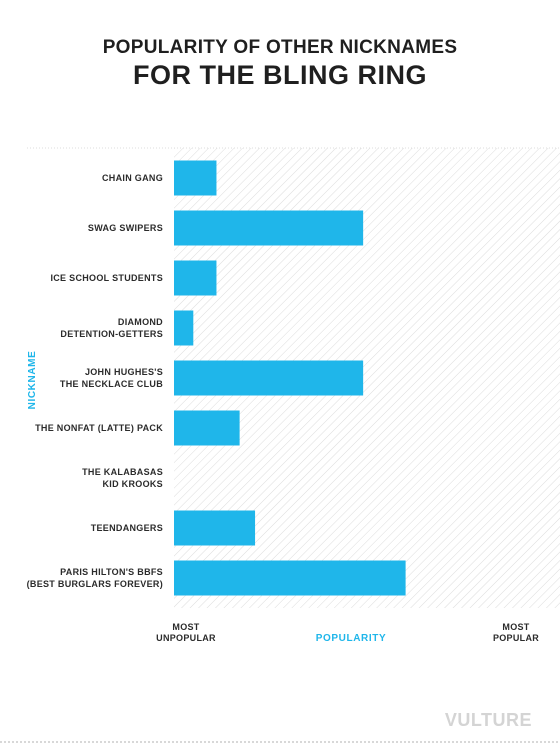  Describe the element at coordinates (122, 472) in the screenshot. I see `category-label: THE KALABASAS` at that location.